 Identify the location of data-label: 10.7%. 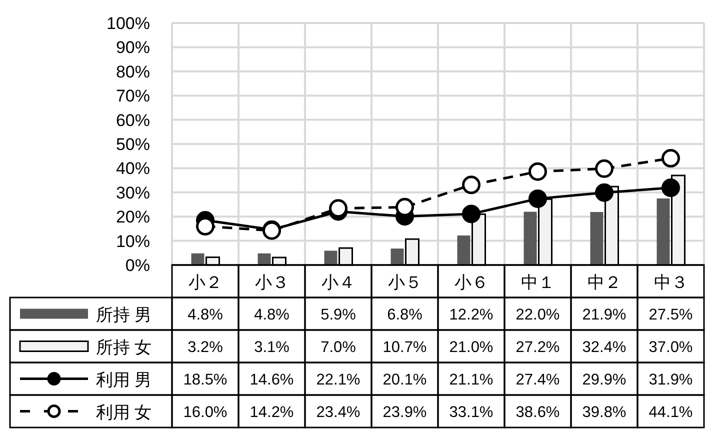
(404, 347).